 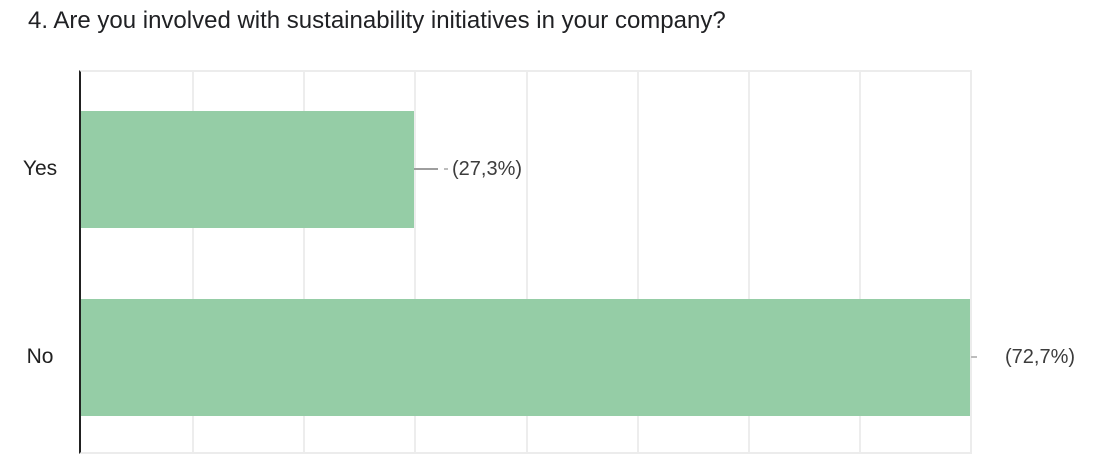 I want to click on value-label-no: (72,7%), so click(x=1040, y=357).